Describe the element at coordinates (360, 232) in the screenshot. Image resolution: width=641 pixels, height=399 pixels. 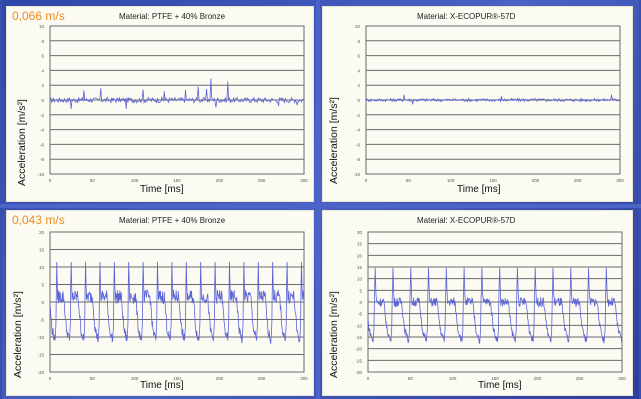
I see `y-tick-label: 30` at that location.